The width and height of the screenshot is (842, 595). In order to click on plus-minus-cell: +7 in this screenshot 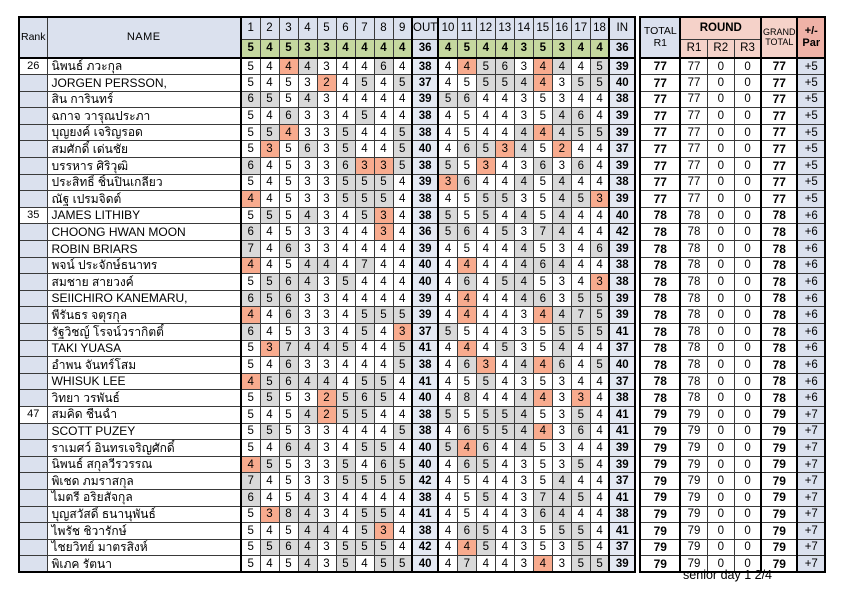, I will do `click(811, 481)`.